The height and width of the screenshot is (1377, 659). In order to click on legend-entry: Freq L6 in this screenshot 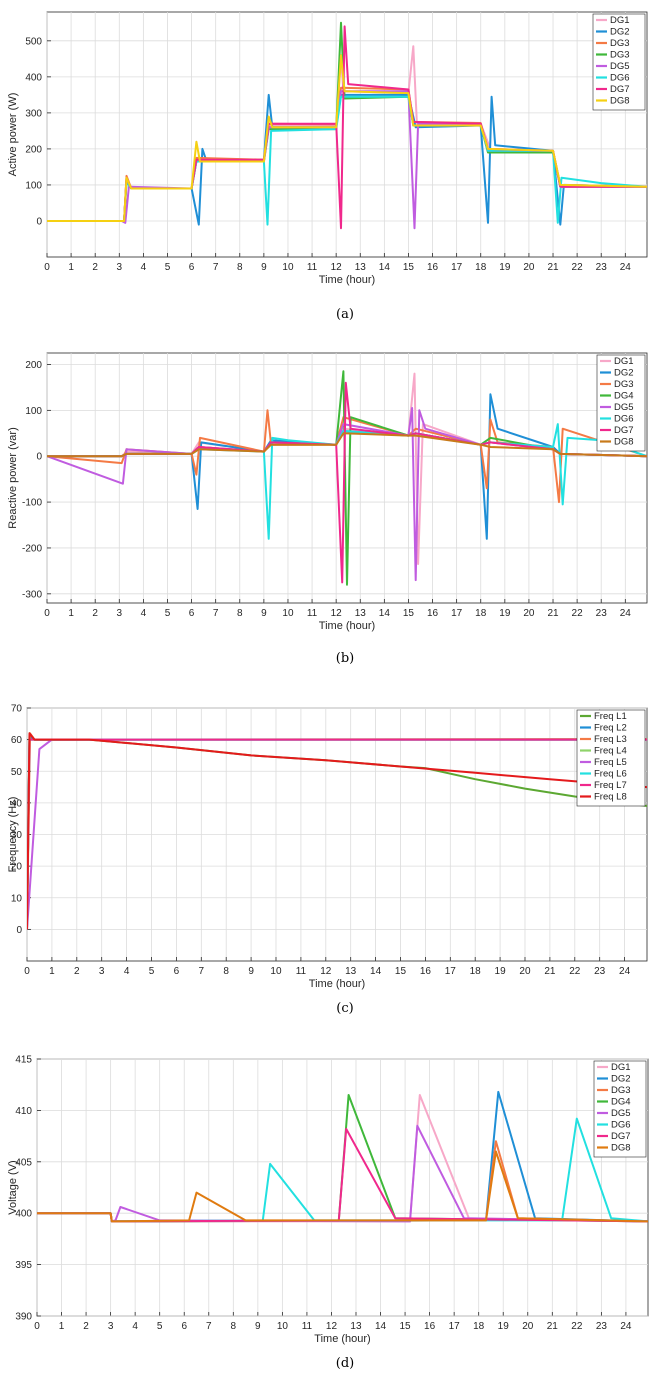, I will do `click(610, 774)`.